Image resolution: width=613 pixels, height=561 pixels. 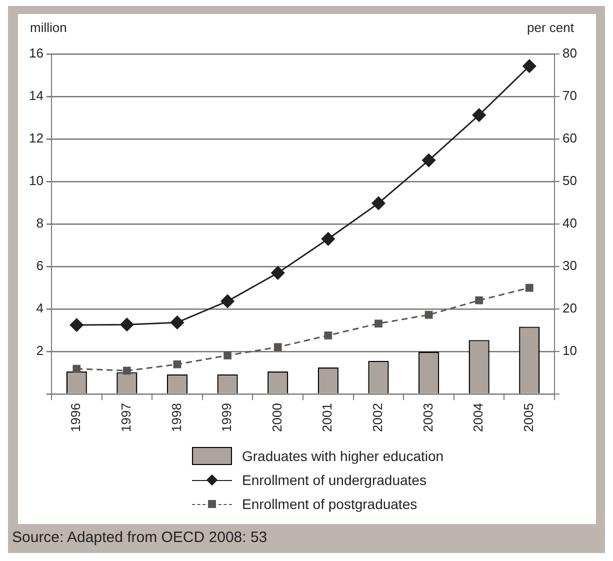 What do you see at coordinates (478, 417) in the screenshot?
I see `x-tick-label: 2004` at bounding box center [478, 417].